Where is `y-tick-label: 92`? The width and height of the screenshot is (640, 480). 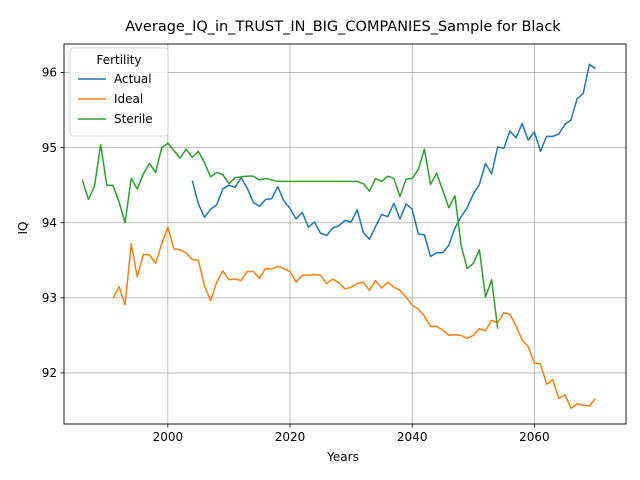 y-tick-label: 92 is located at coordinates (49, 373).